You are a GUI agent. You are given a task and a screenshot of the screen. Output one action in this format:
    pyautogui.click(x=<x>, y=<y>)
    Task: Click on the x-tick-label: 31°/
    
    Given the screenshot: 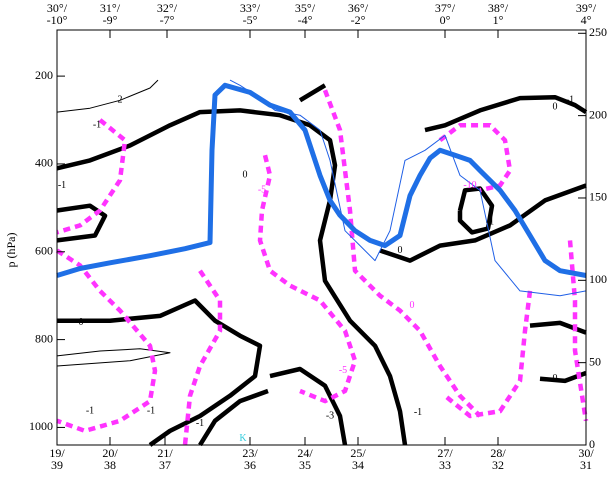 What is the action you would take?
    pyautogui.click(x=110, y=8)
    